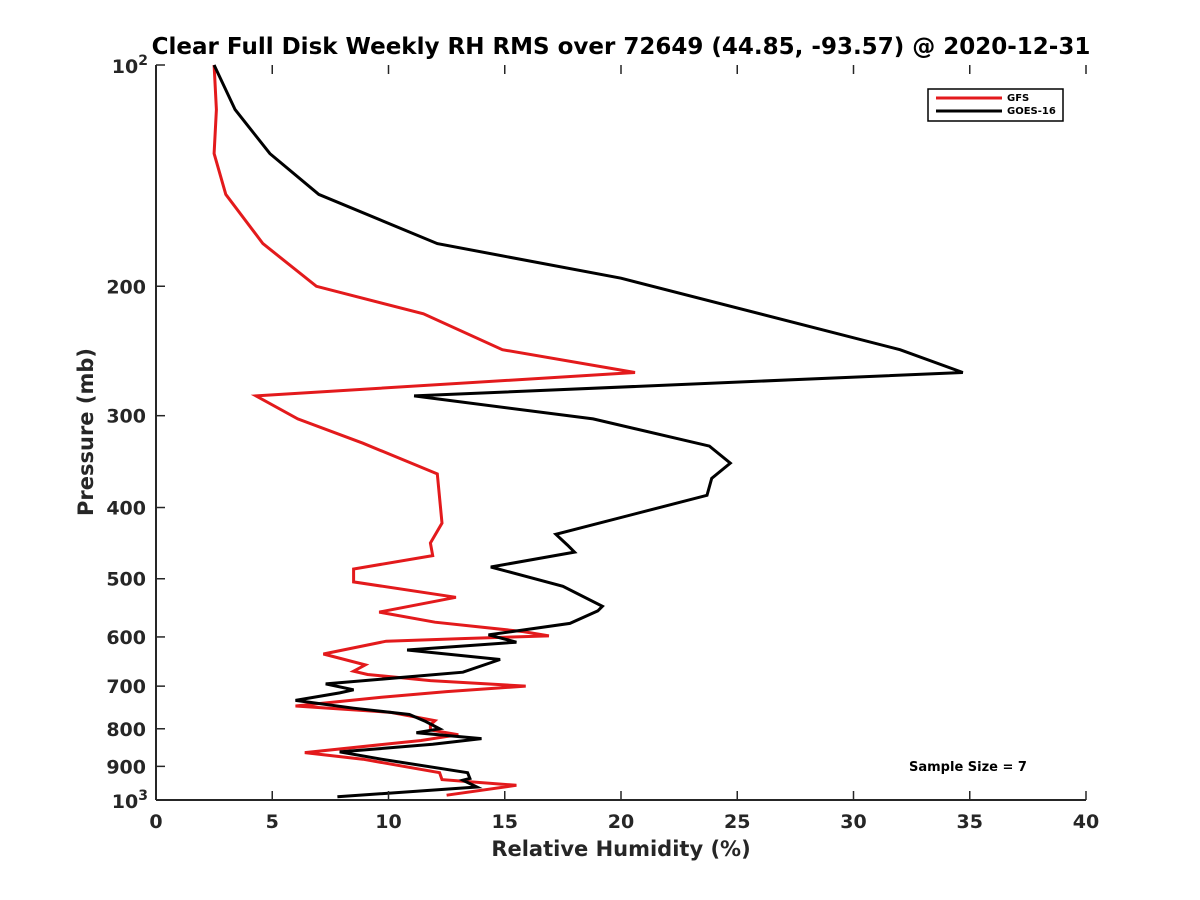 The height and width of the screenshot is (900, 1200). I want to click on legend-label-gfs: GFS, so click(1018, 98).